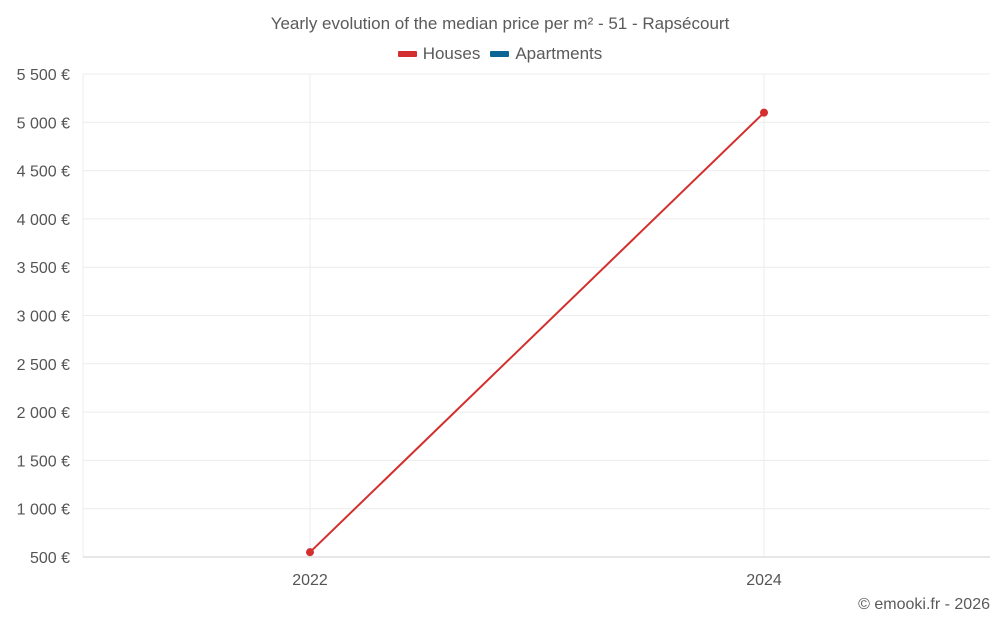 Image resolution: width=1000 pixels, height=625 pixels. I want to click on x-tick-label: 2022, so click(310, 580).